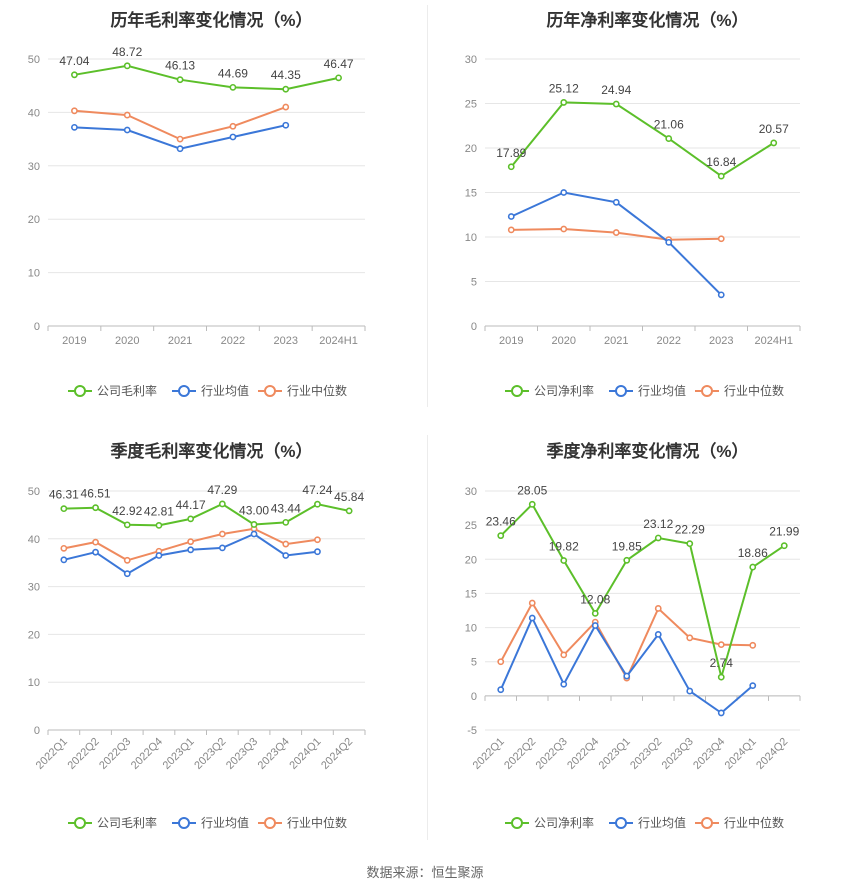 This screenshot has width=850, height=891. I want to click on x-tick-label: 2022Q1, so click(489, 754).